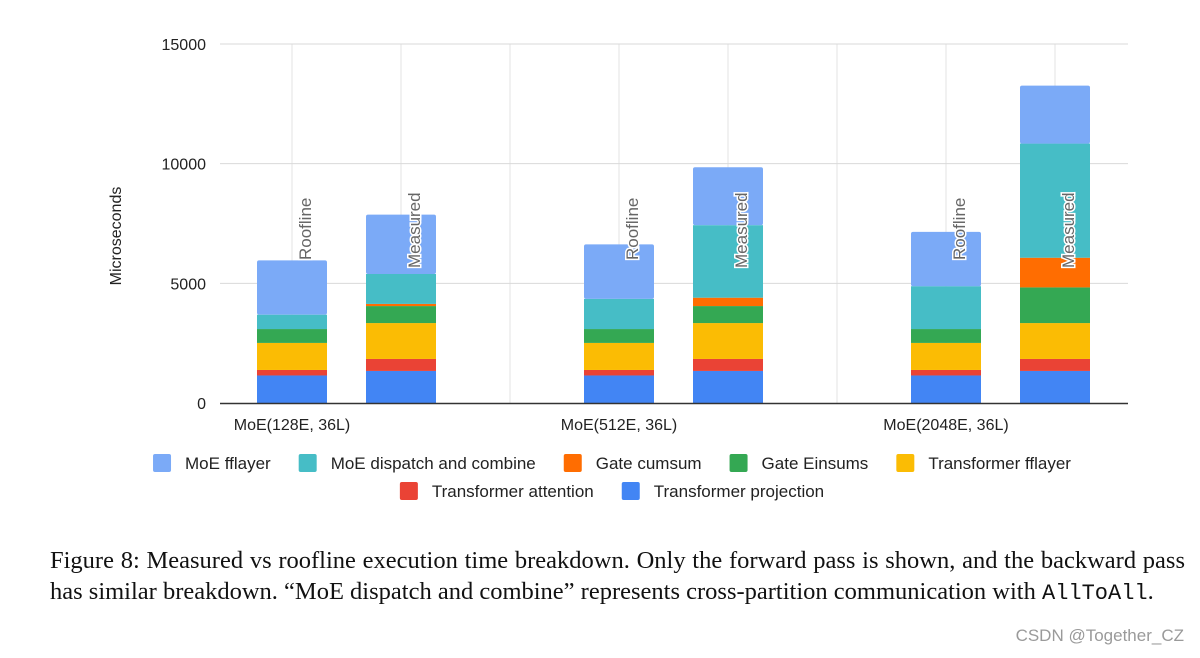 The width and height of the screenshot is (1200, 658). What do you see at coordinates (184, 165) in the screenshot?
I see `y-tick-label: 10000` at bounding box center [184, 165].